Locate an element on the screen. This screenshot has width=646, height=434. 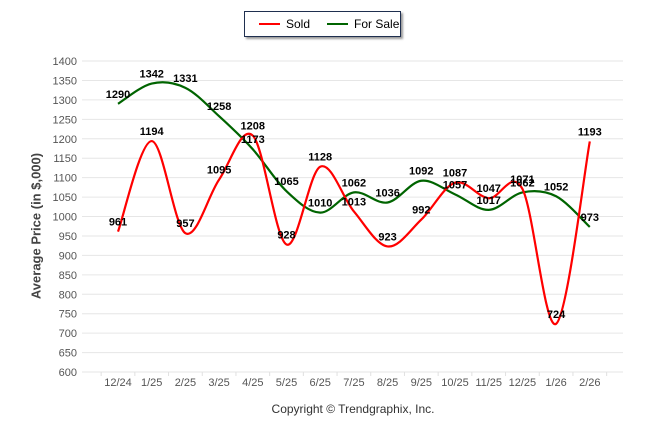
data-label-for-sale: 1092 is located at coordinates (421, 172).